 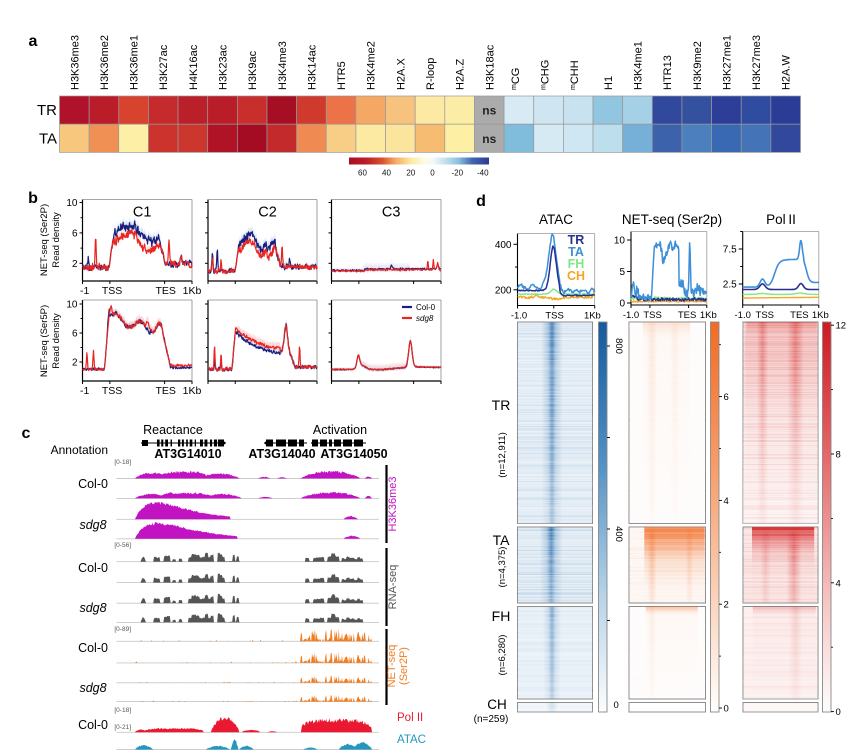 What do you see at coordinates (362, 173) in the screenshot?
I see `svg-text: 60` at bounding box center [362, 173].